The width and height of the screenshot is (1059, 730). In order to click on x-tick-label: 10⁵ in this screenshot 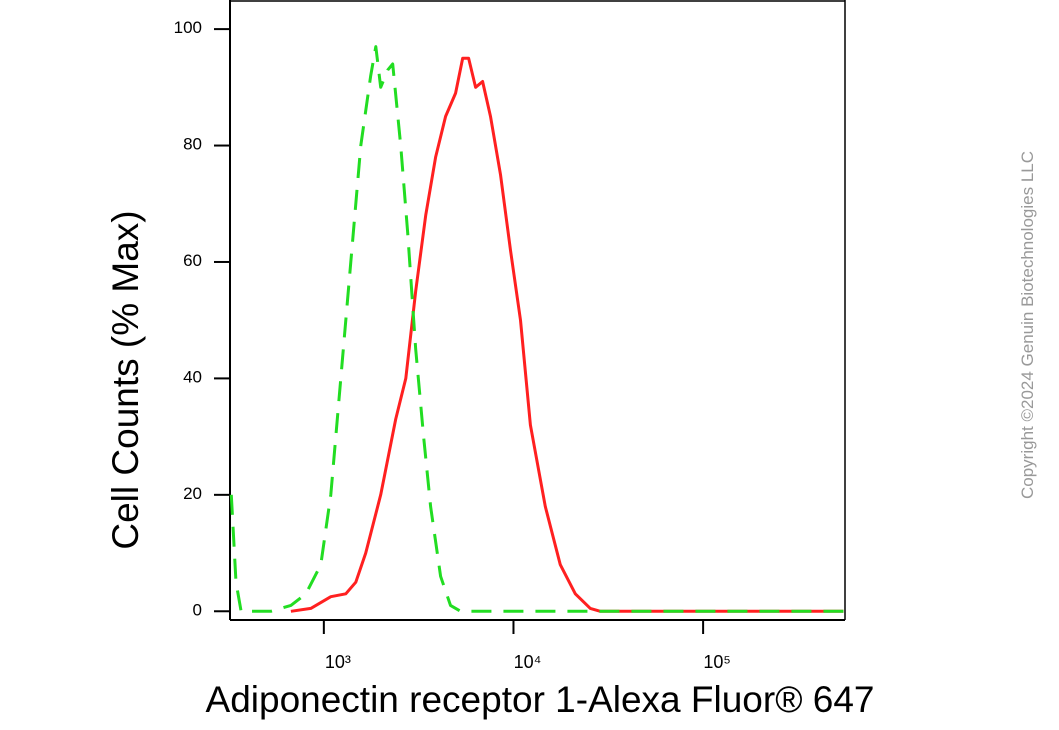, I will do `click(716, 662)`.